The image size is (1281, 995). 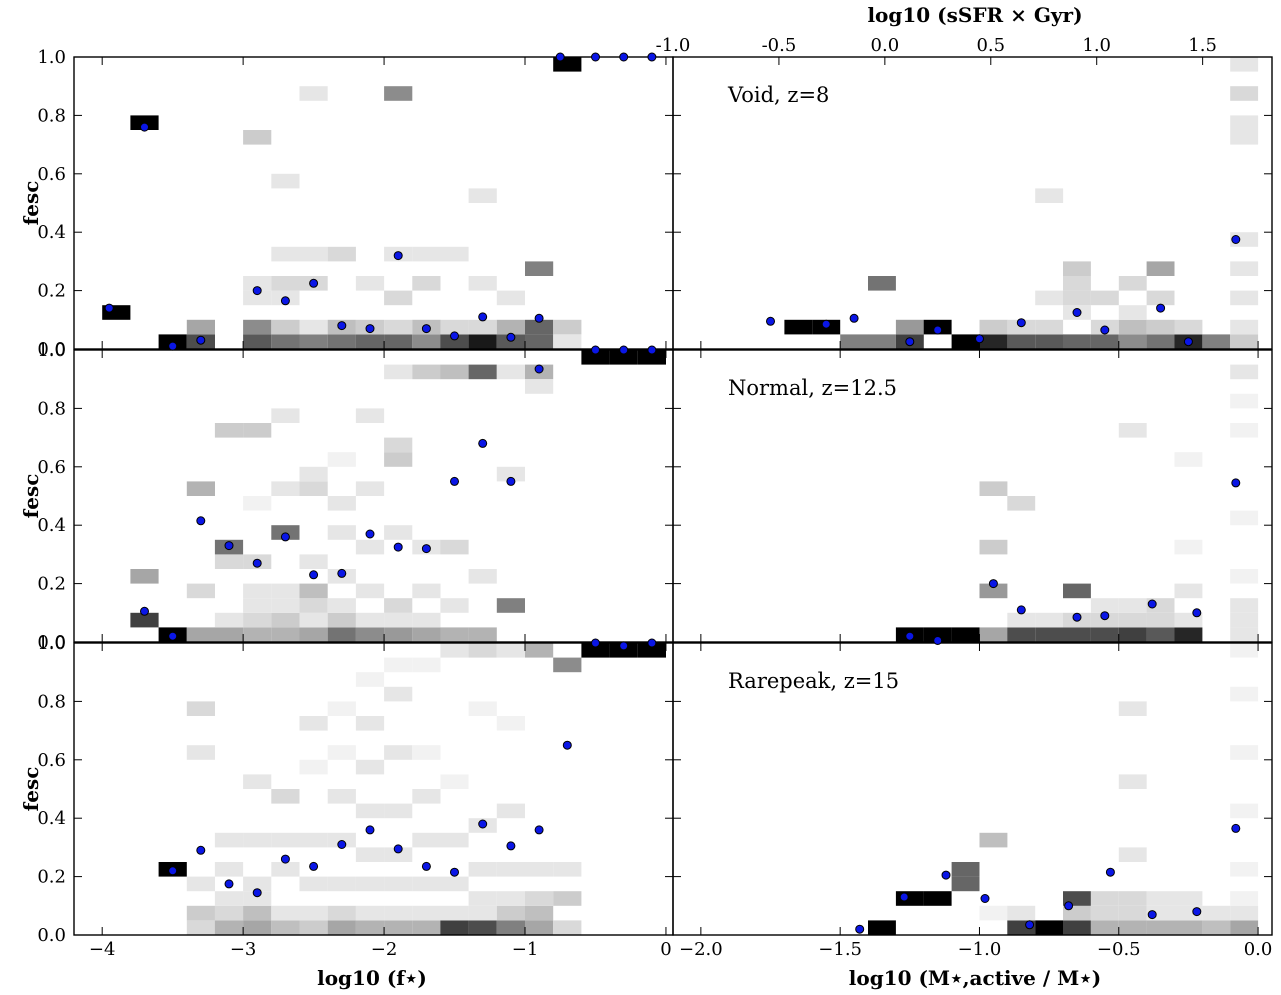 What do you see at coordinates (51, 935) in the screenshot?
I see `y-tick-label-left-row-3-0: 0.0` at bounding box center [51, 935].